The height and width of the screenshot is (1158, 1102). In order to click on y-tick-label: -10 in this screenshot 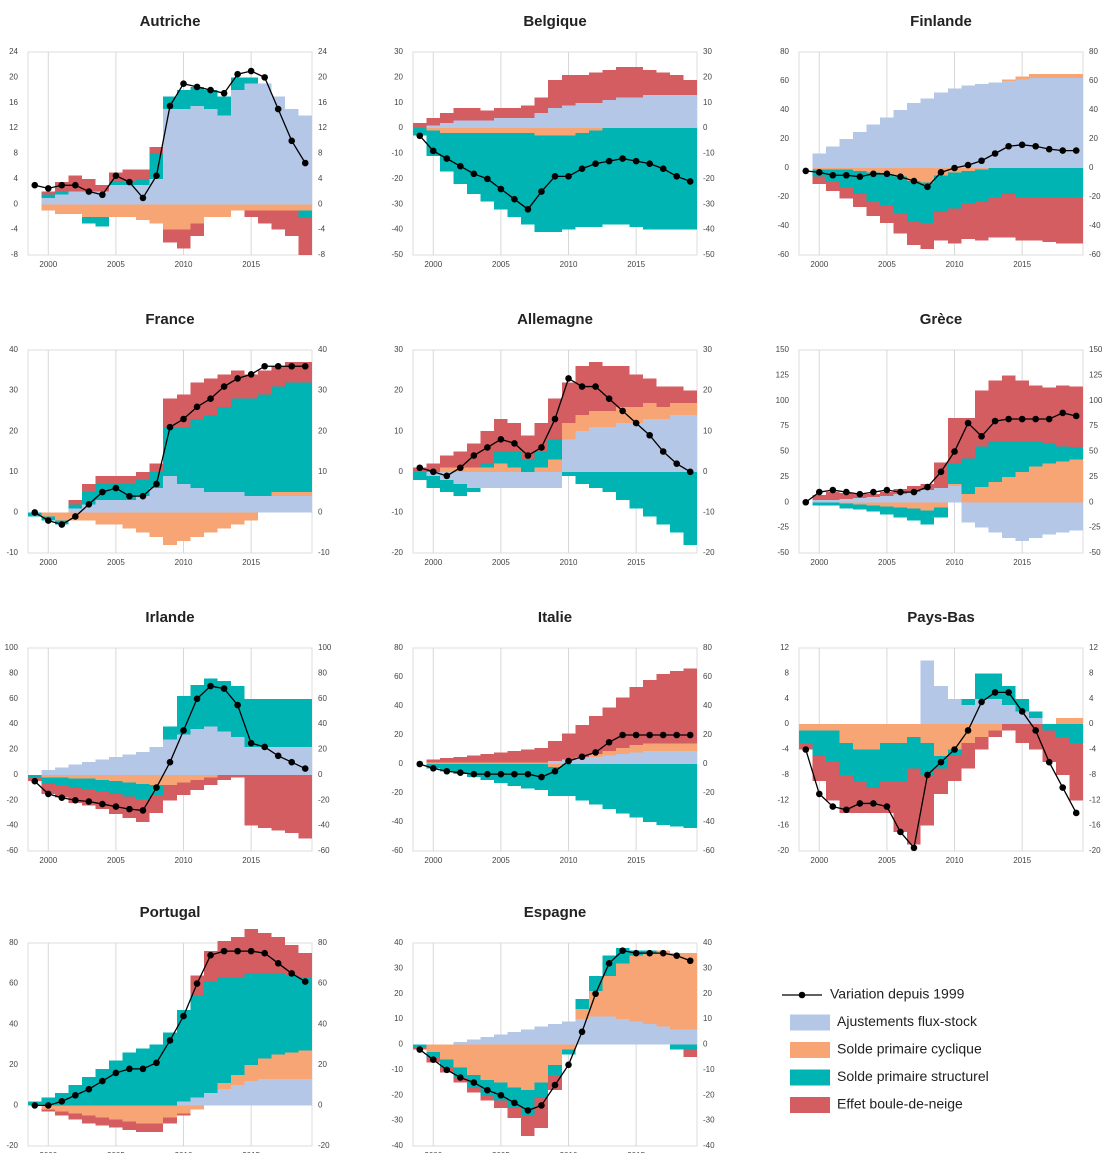, I will do `click(397, 512)`.